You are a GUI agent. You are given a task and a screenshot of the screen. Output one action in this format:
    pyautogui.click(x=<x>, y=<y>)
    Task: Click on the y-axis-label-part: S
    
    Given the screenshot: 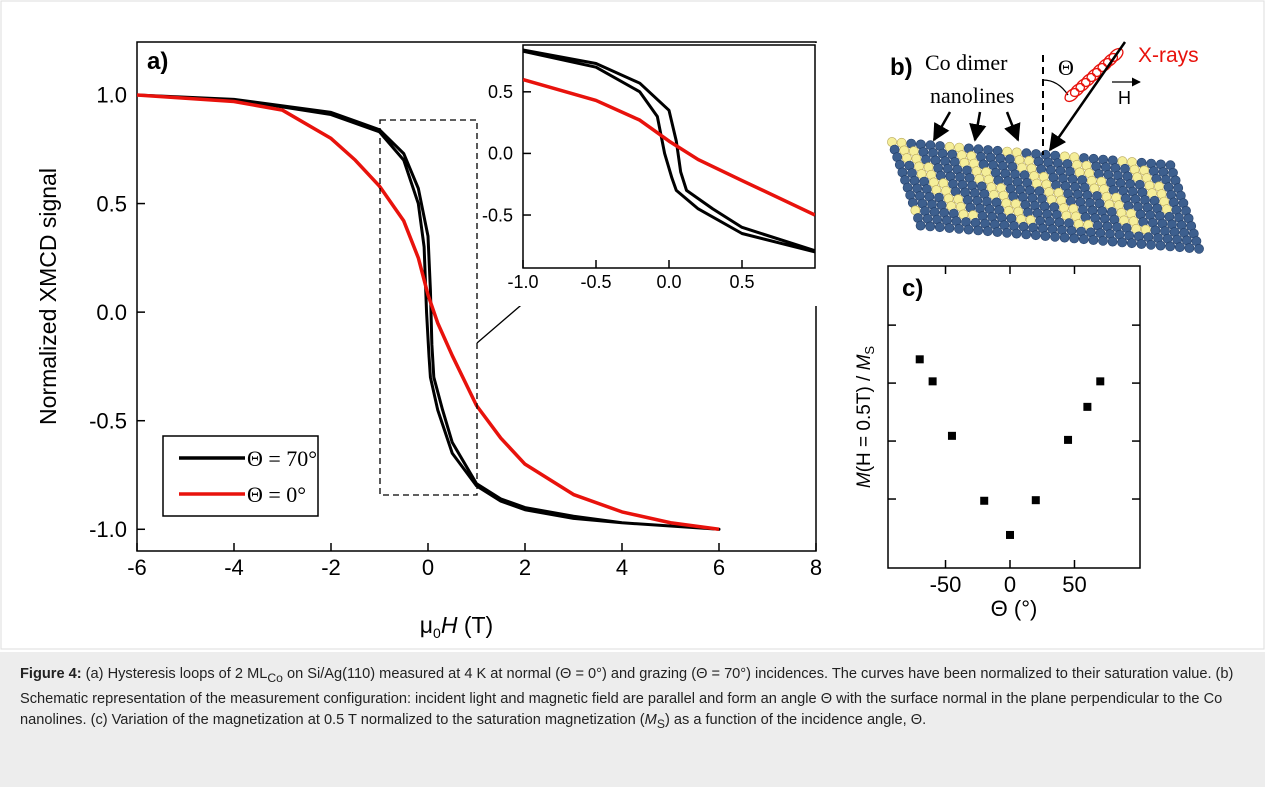 What is the action you would take?
    pyautogui.click(x=869, y=350)
    